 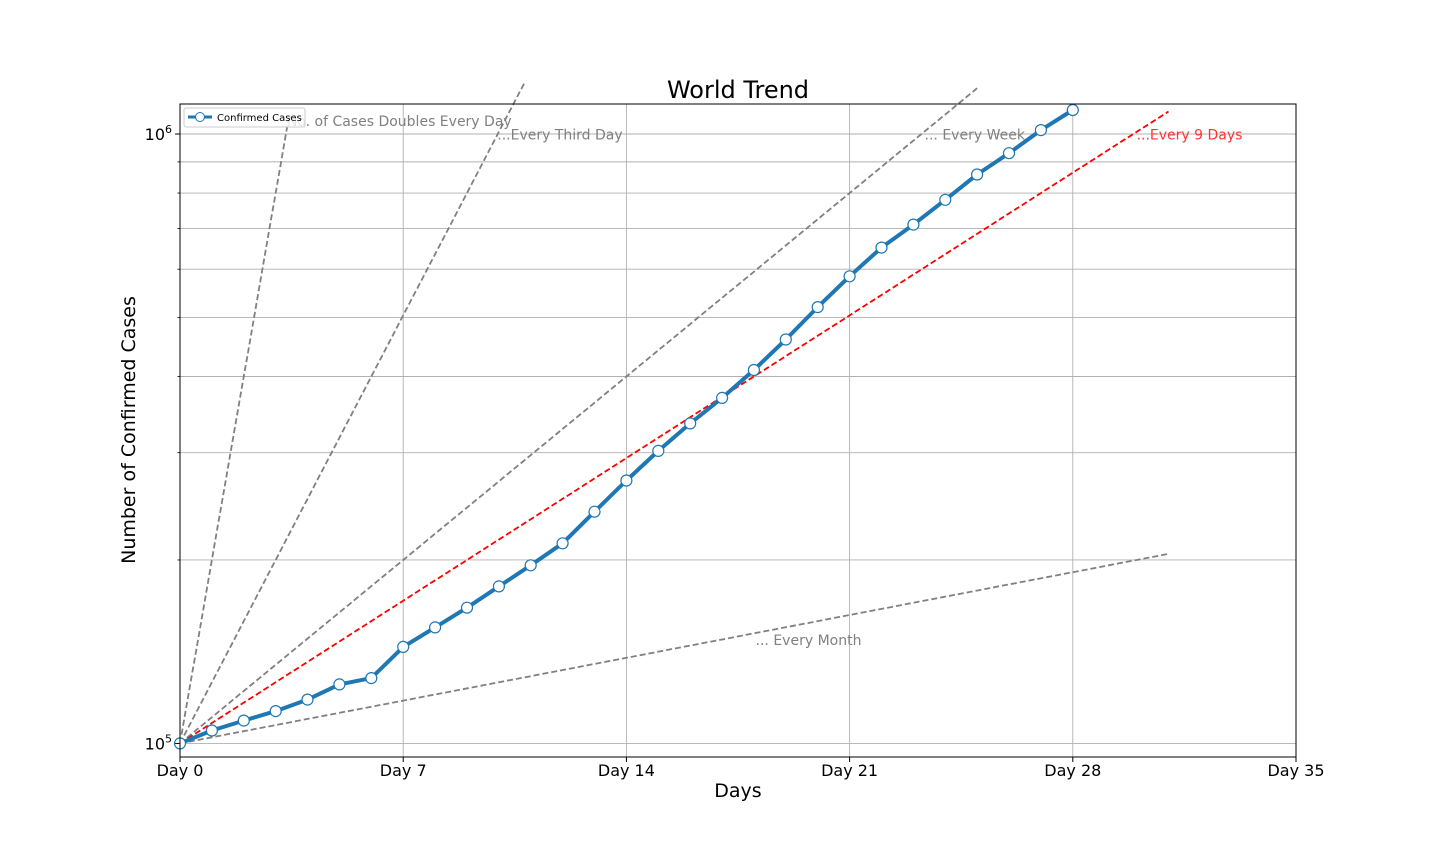 What do you see at coordinates (158, 742) in the screenshot?
I see `y-tick-label: 10⁵` at bounding box center [158, 742].